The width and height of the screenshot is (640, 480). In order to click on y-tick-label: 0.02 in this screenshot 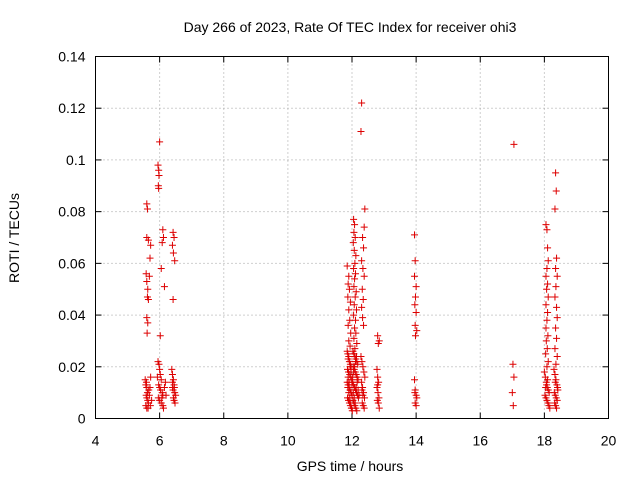, I will do `click(71, 367)`.